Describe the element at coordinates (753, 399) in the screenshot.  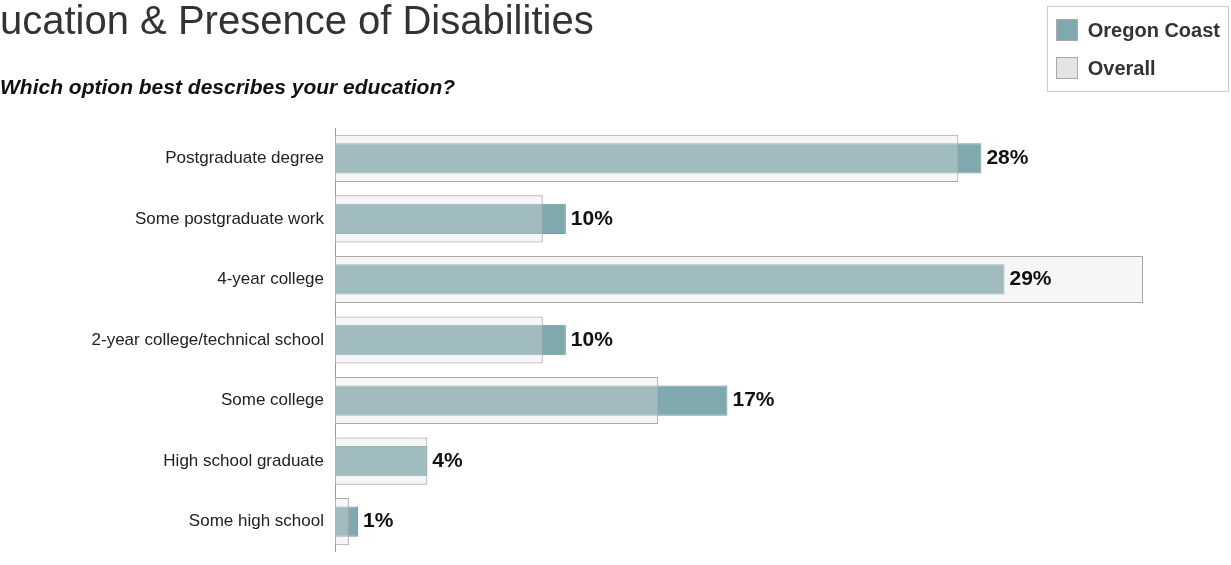
I see `data-label: 17%` at that location.